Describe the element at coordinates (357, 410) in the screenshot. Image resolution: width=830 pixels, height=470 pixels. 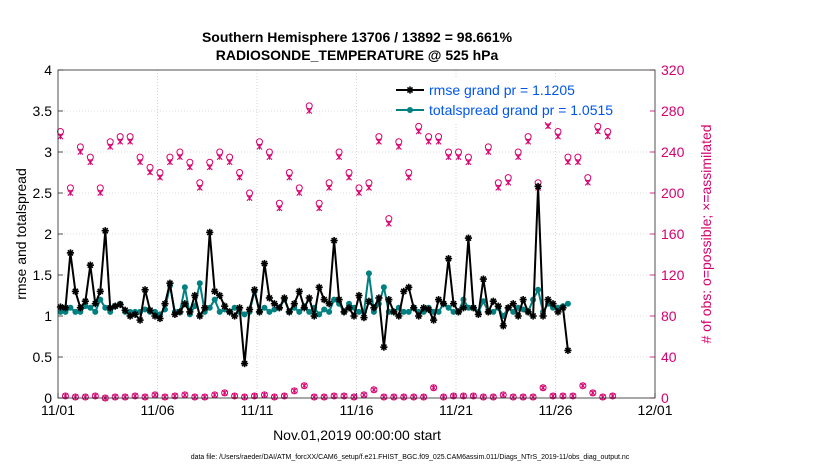
I see `x-tick-label: 11/16` at that location.